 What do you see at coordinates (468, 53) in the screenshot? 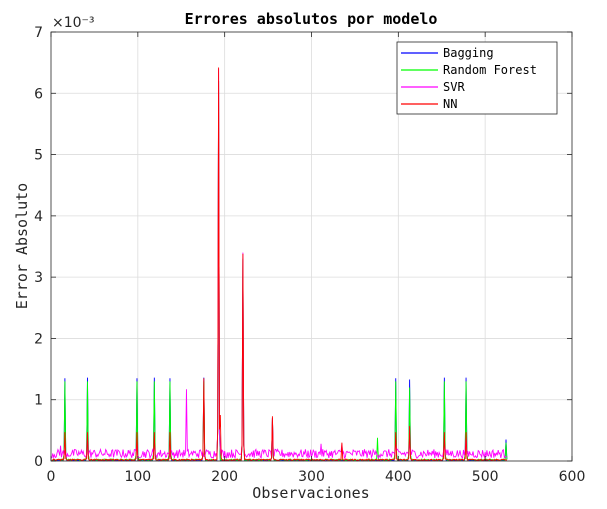
I see `legend-label: Bagging` at bounding box center [468, 53].